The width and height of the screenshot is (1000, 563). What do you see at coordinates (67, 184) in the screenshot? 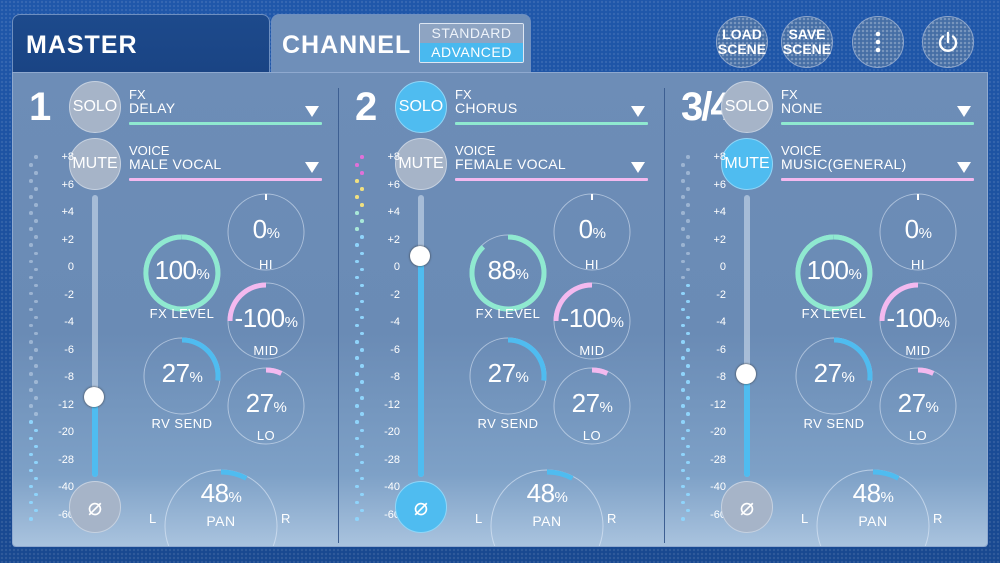
I see `scale-tick: +6` at bounding box center [67, 184].